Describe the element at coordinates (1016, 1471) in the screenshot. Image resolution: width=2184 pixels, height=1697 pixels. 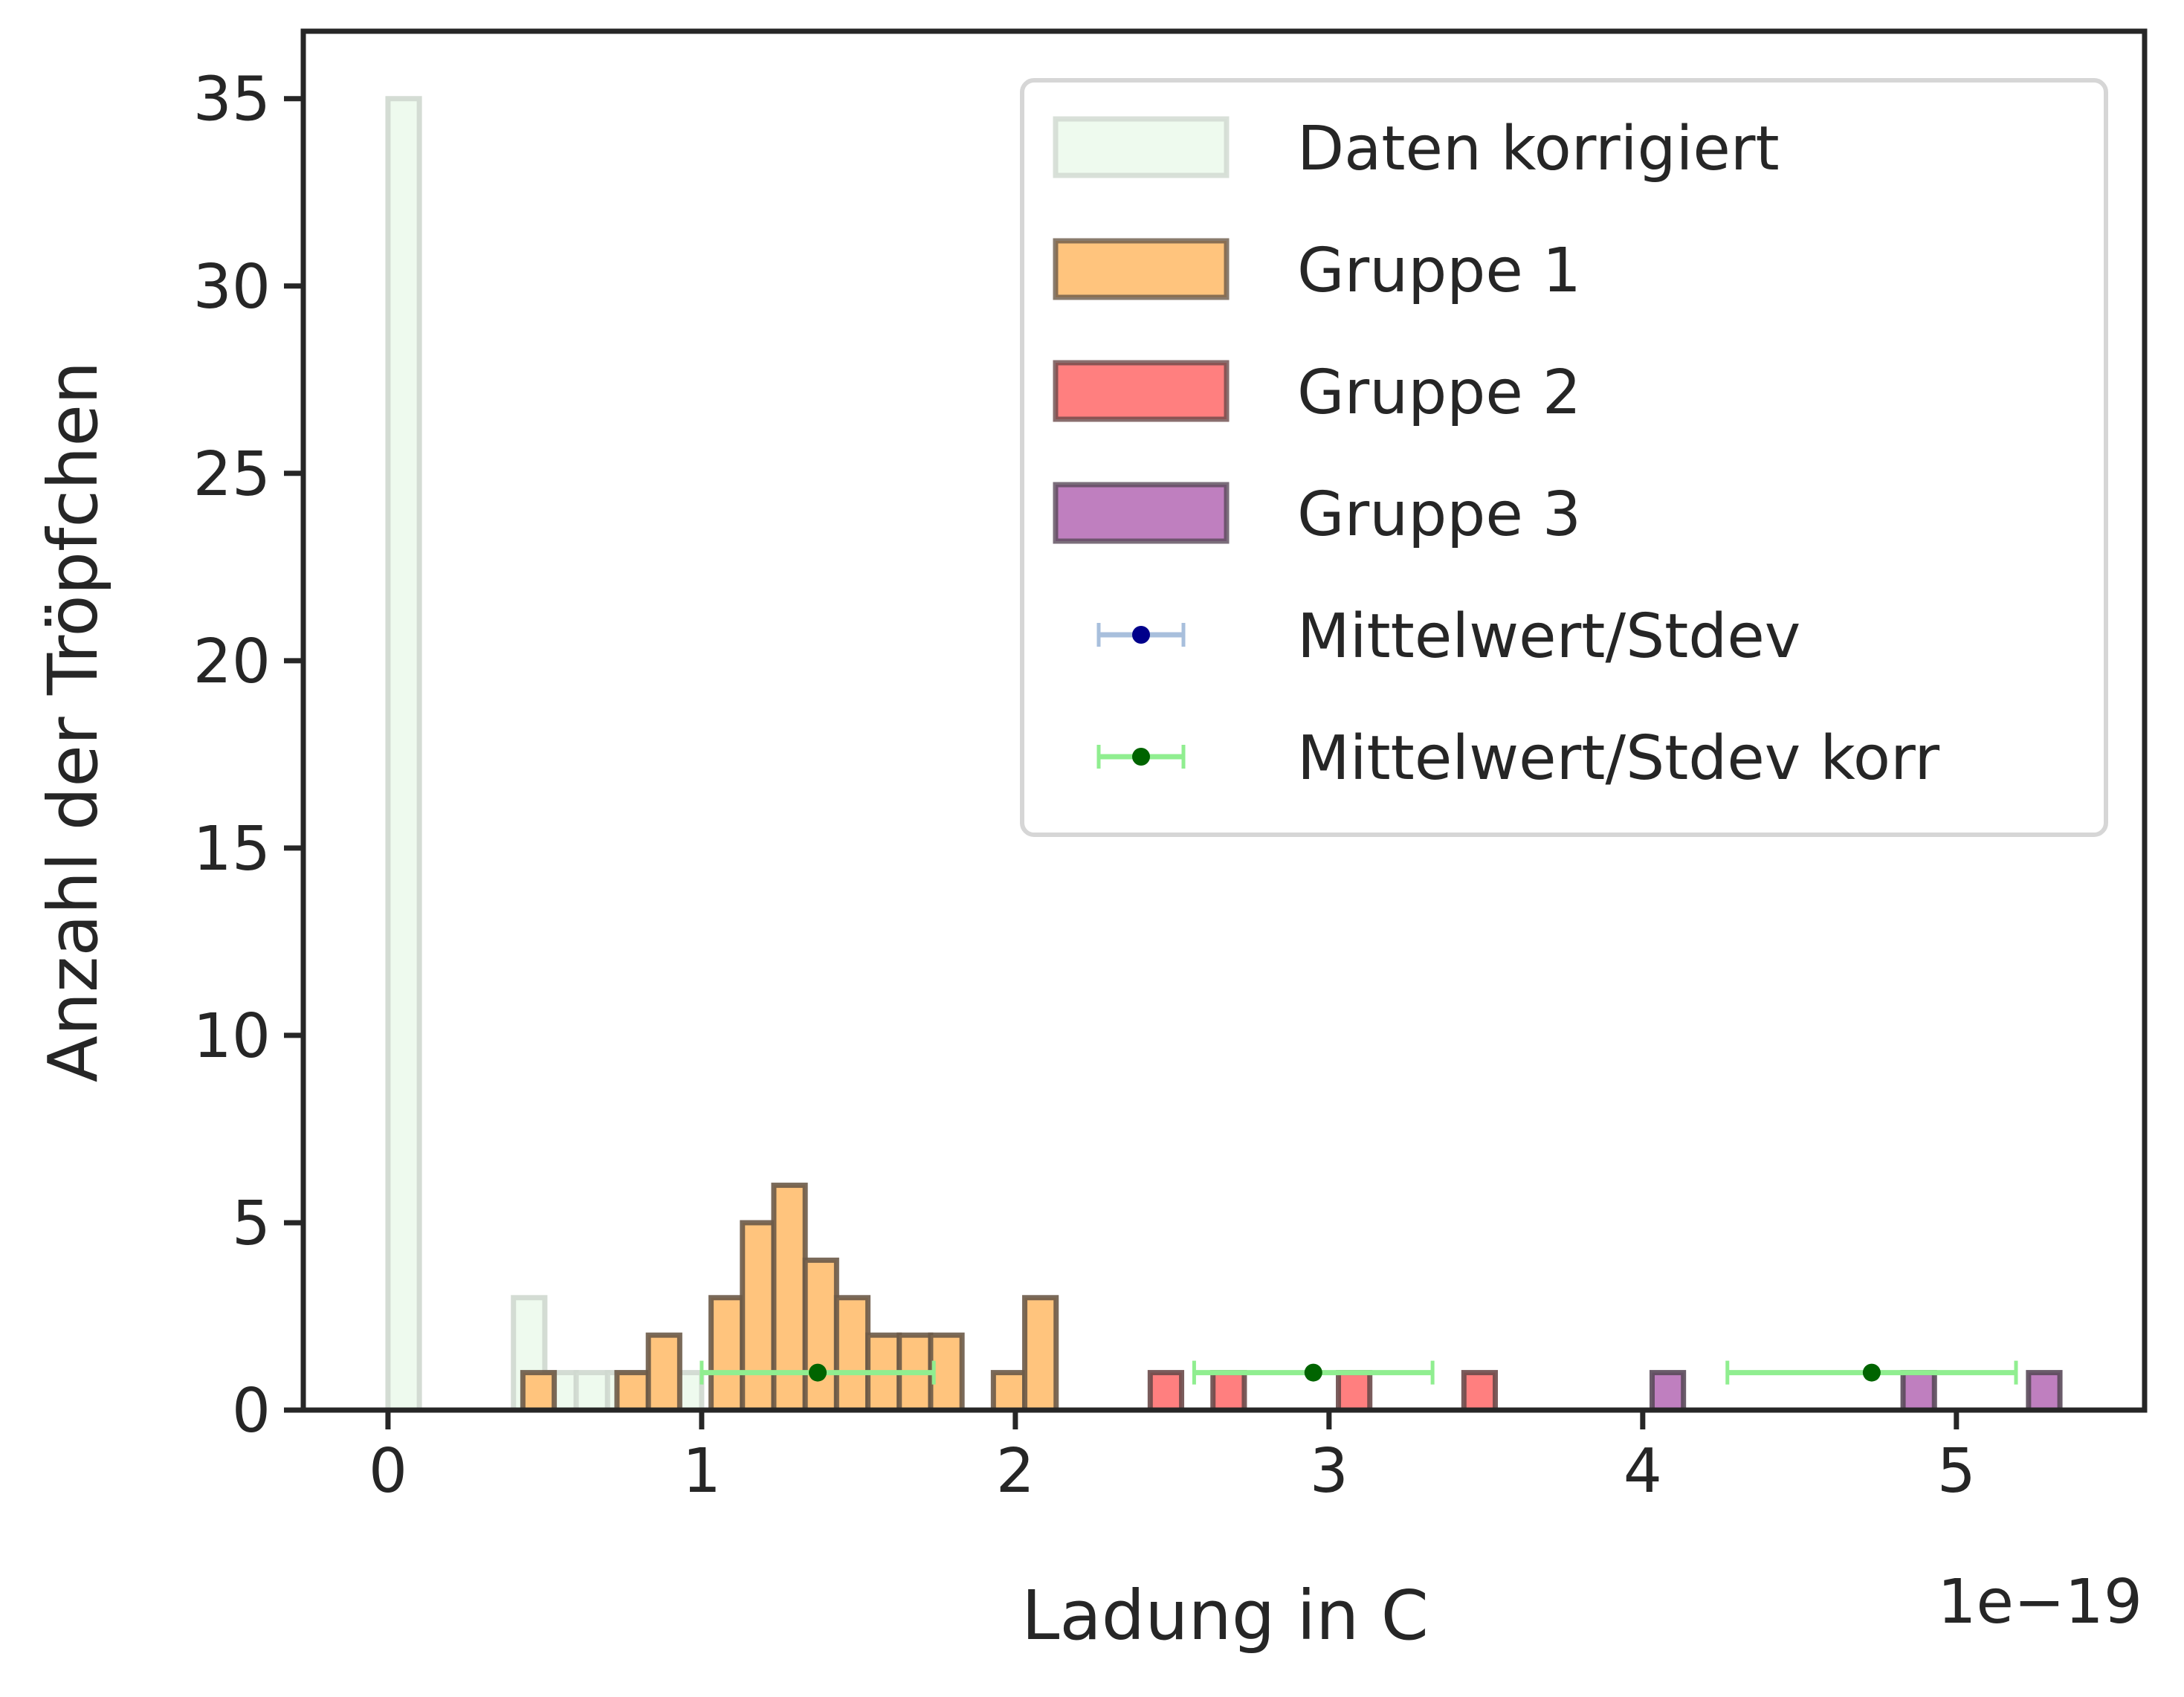
I see `x-tick-label: 2` at that location.